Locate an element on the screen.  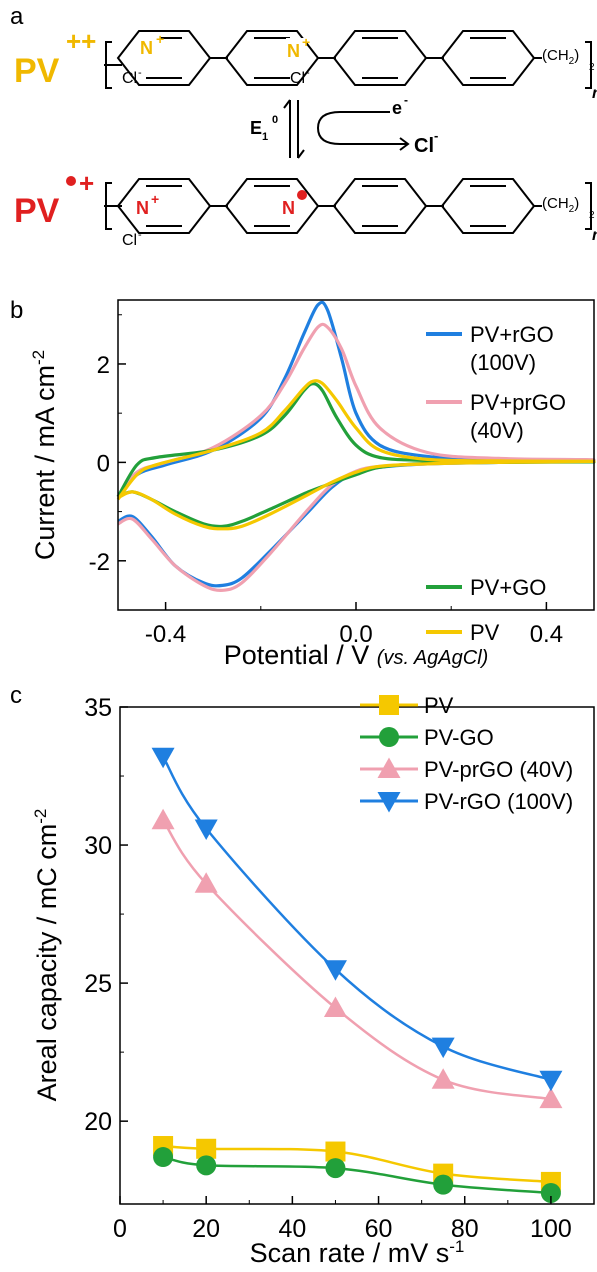
cv-y-axis-label: Current / mA cm-2 is located at coordinates (44, 455).